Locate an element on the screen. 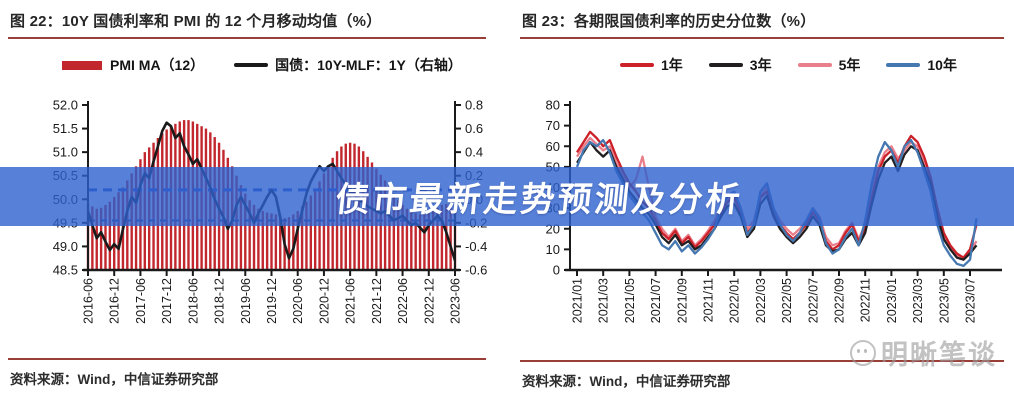 This screenshot has width=1014, height=400. figure-23-y-label: 0 is located at coordinates (556, 270).